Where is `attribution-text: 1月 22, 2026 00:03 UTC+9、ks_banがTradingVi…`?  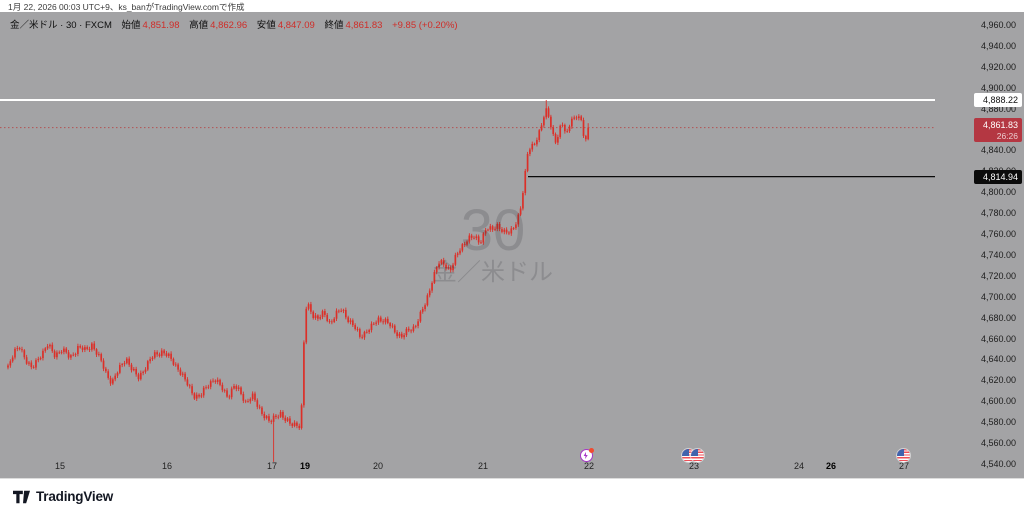
attribution-text: 1月 22, 2026 00:03 UTC+9、ks_banがTradingVi… is located at coordinates (126, 7).